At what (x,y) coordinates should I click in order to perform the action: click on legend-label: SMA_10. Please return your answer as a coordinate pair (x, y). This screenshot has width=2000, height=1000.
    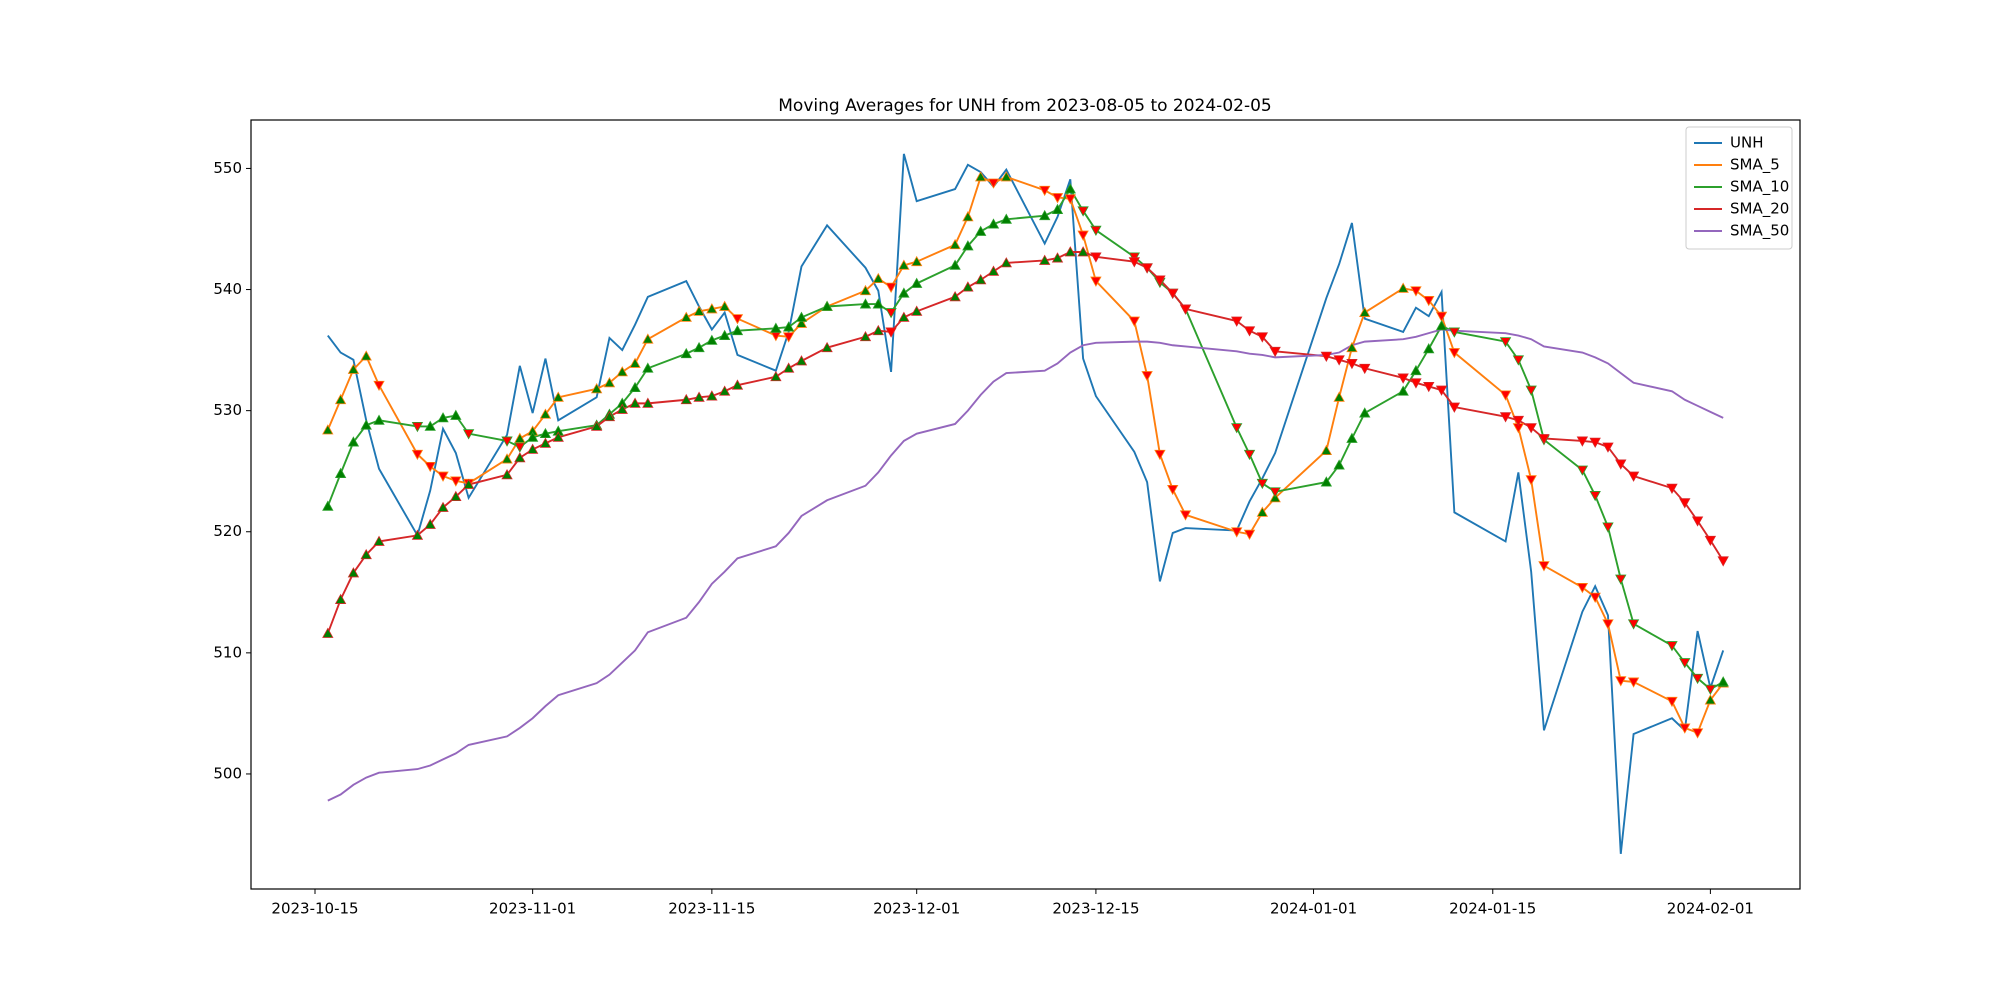
    Looking at the image, I should click on (1759, 187).